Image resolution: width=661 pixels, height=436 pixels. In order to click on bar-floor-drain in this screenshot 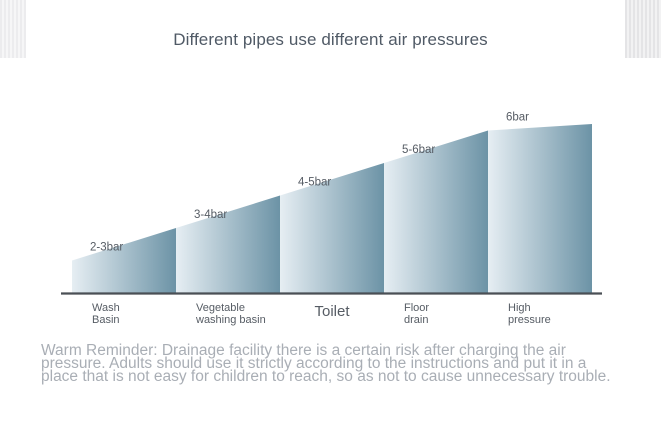, I will do `click(436, 211)`.